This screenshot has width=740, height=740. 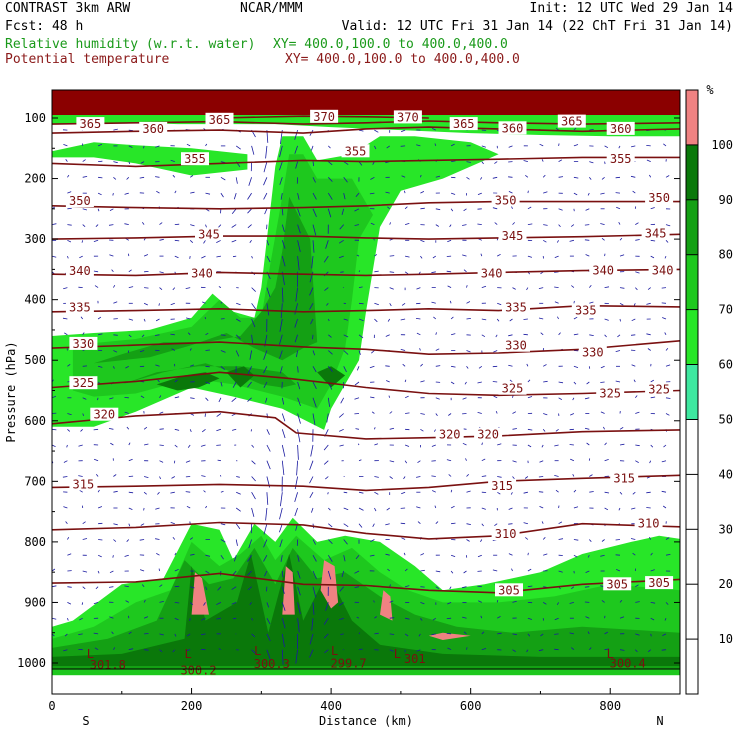 What do you see at coordinates (35, 542) in the screenshot?
I see `y-tick-label: 800` at bounding box center [35, 542].